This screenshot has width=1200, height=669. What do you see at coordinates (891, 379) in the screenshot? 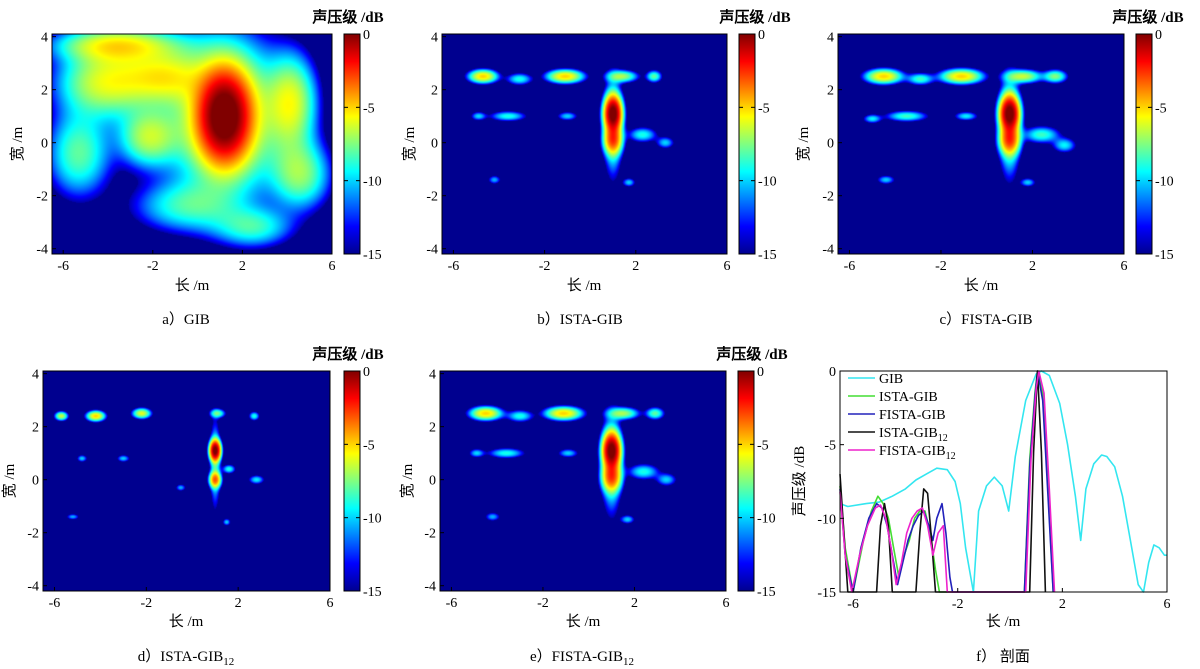
I see `legend-entry-0: GIB` at bounding box center [891, 379].